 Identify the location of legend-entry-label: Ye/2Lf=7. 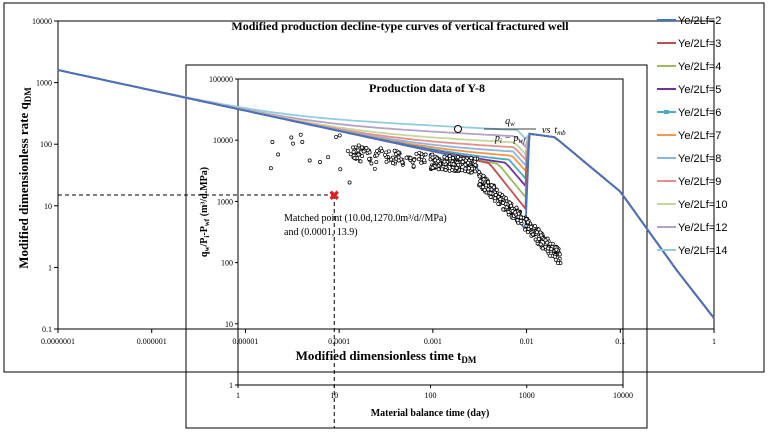
(699, 136).